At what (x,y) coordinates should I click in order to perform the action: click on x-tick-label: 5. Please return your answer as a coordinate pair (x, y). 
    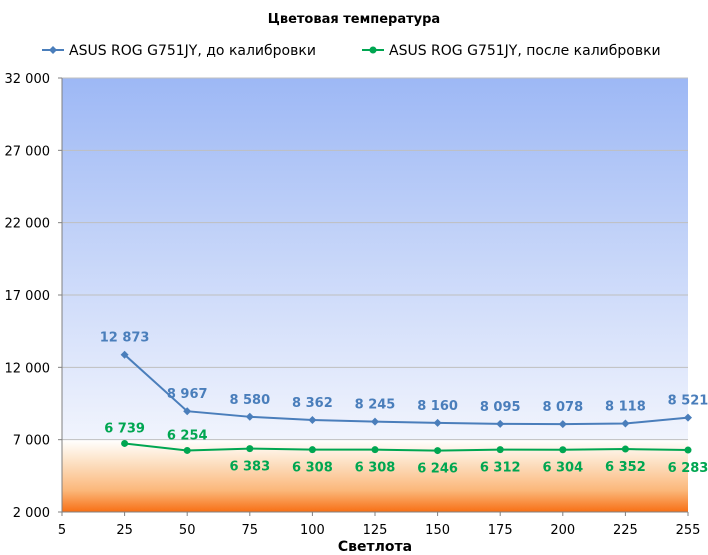
    Looking at the image, I should click on (62, 530).